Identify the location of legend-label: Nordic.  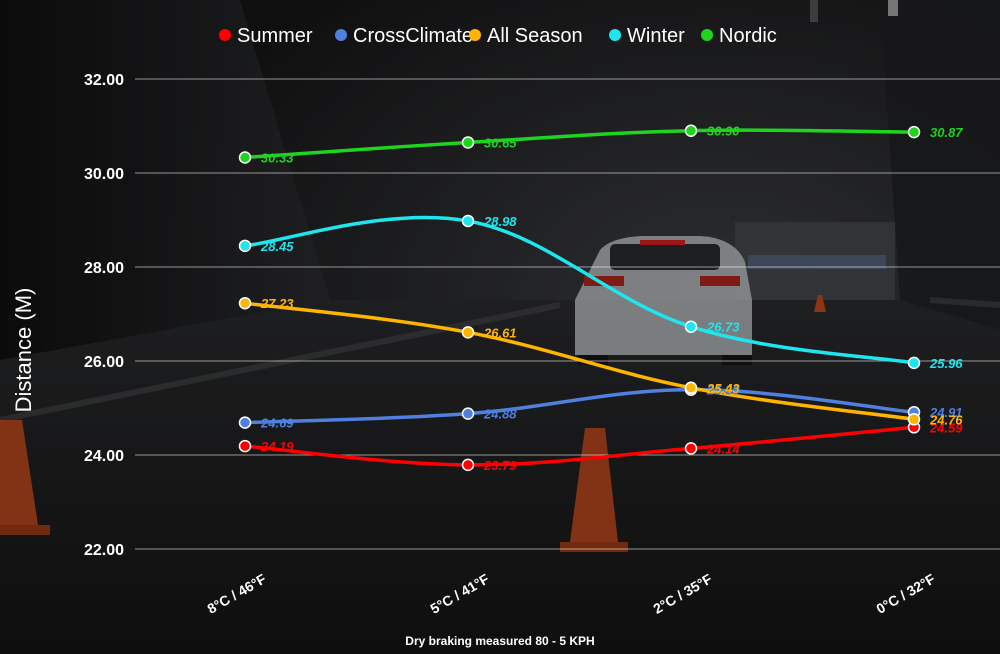
(748, 36).